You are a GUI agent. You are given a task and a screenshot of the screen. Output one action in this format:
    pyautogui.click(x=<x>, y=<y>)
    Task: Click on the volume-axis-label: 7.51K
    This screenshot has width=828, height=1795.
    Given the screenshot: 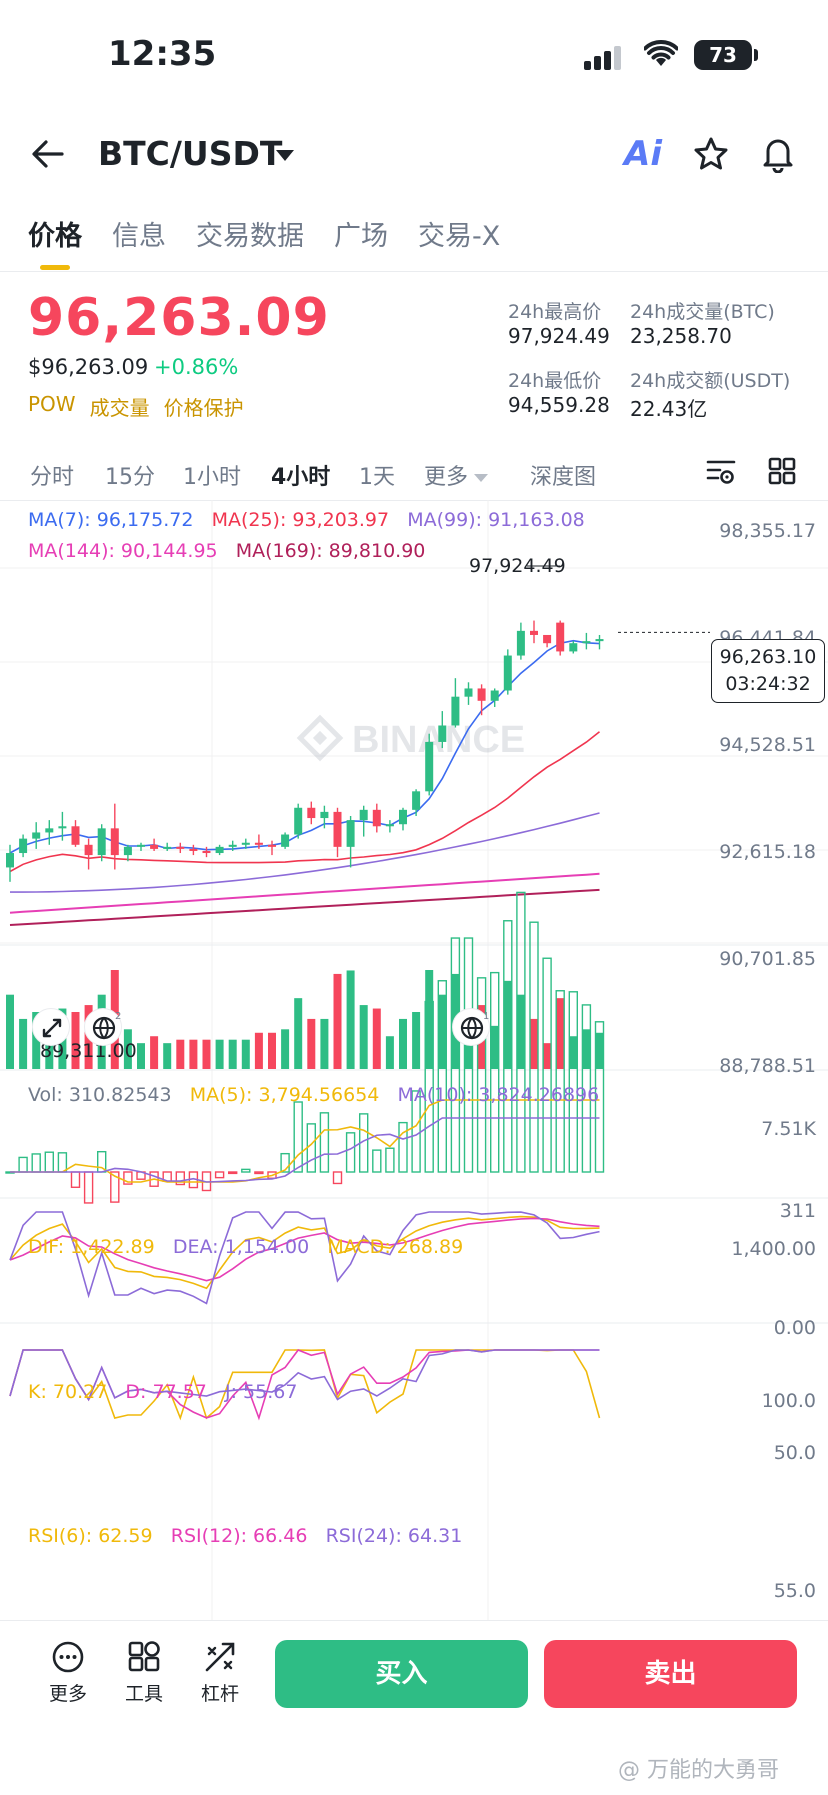 What is the action you would take?
    pyautogui.click(x=788, y=1129)
    